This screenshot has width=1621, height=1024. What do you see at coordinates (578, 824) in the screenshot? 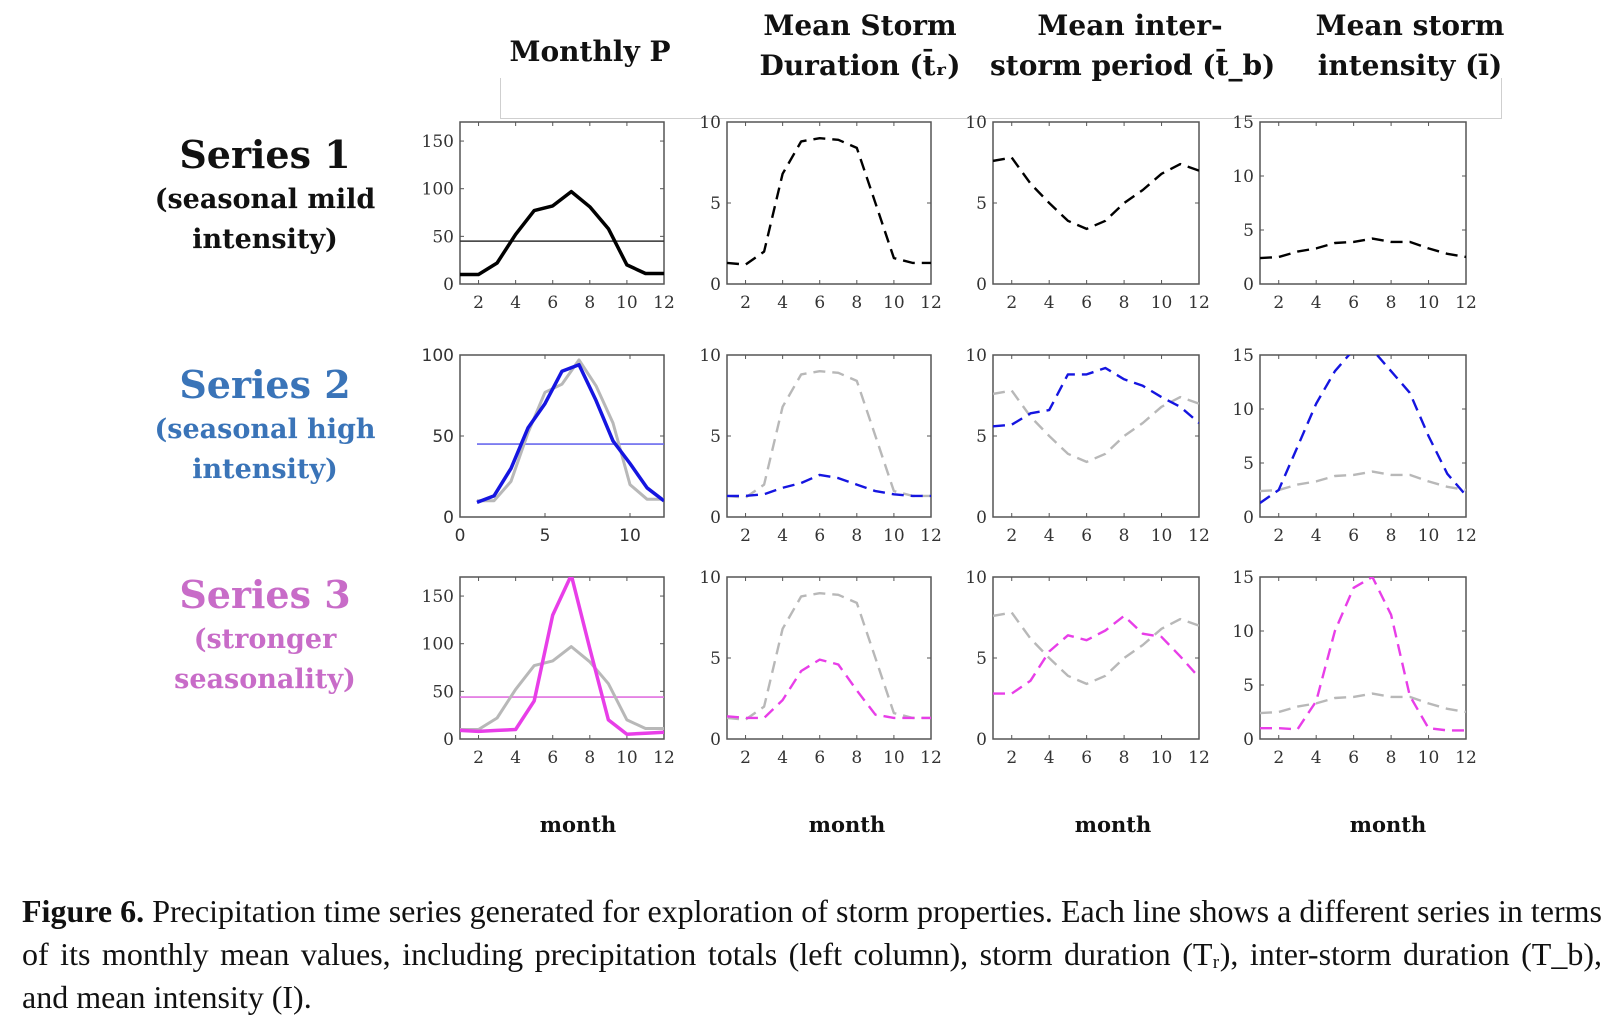
I see `x-axis-label-col1: month` at bounding box center [578, 824].